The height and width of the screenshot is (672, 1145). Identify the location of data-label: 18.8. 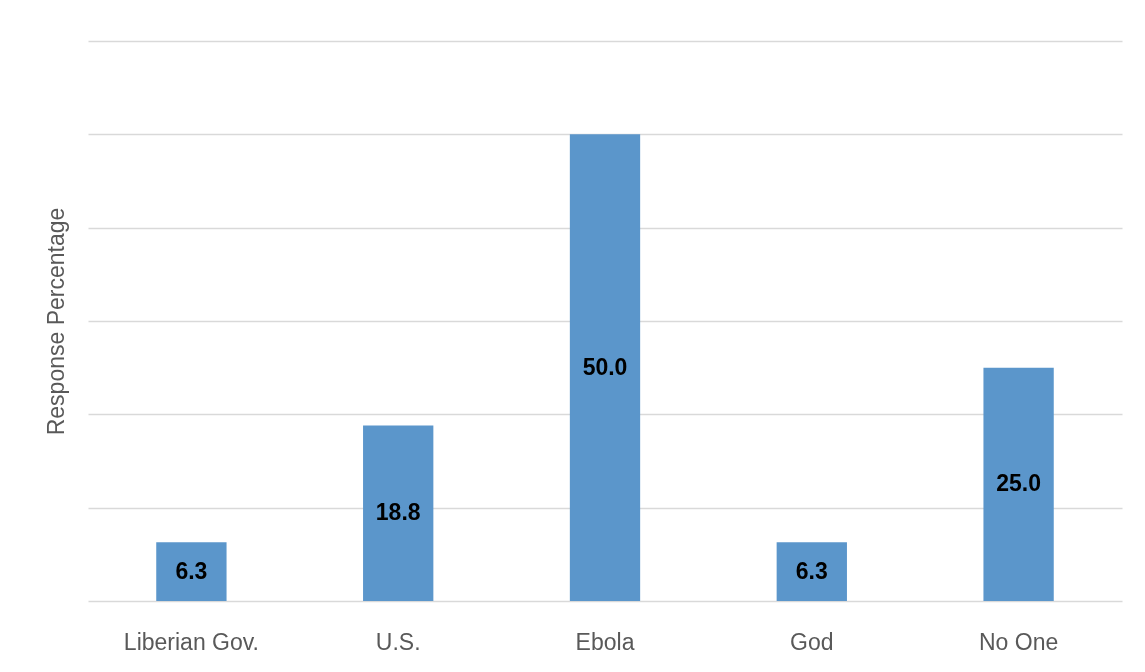
(398, 512).